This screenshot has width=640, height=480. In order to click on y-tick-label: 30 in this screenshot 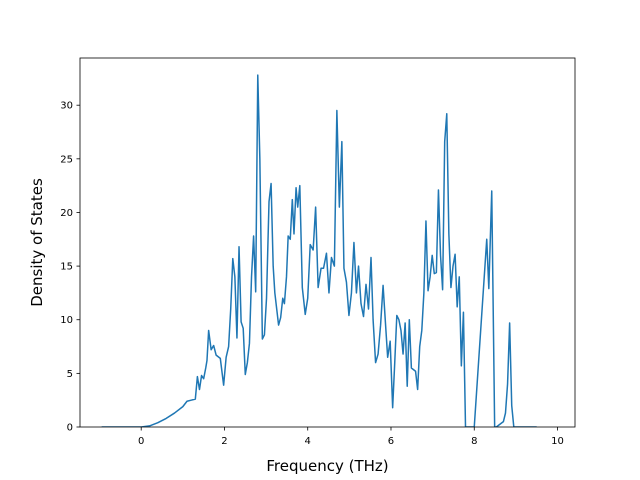, I will do `click(66, 106)`.